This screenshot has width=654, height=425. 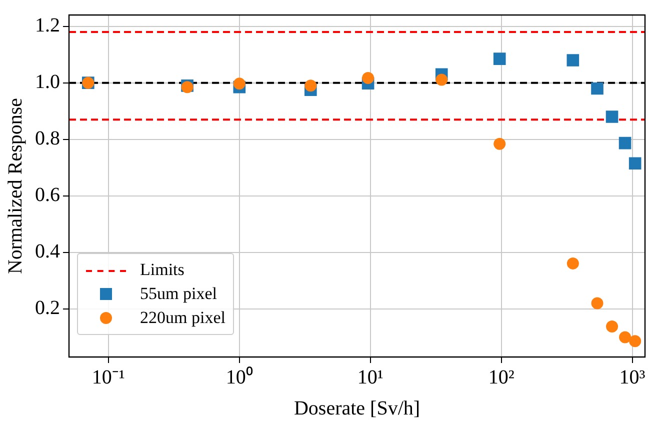 What do you see at coordinates (183, 318) in the screenshot?
I see `legend-label: 220um pixel` at bounding box center [183, 318].